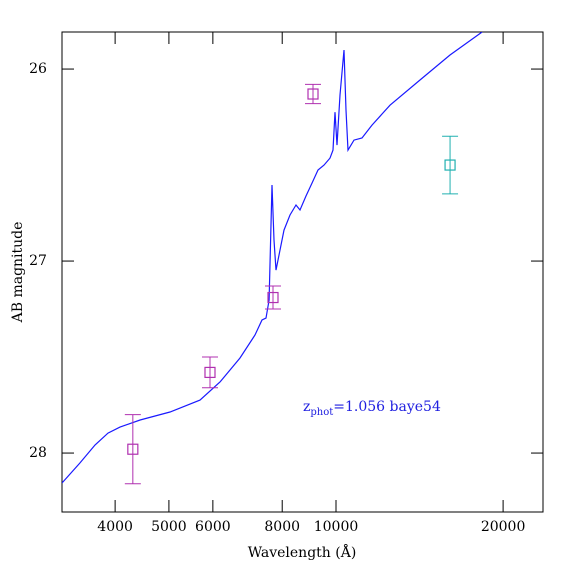  Describe the element at coordinates (38, 261) in the screenshot. I see `y-tick-label: 27` at that location.